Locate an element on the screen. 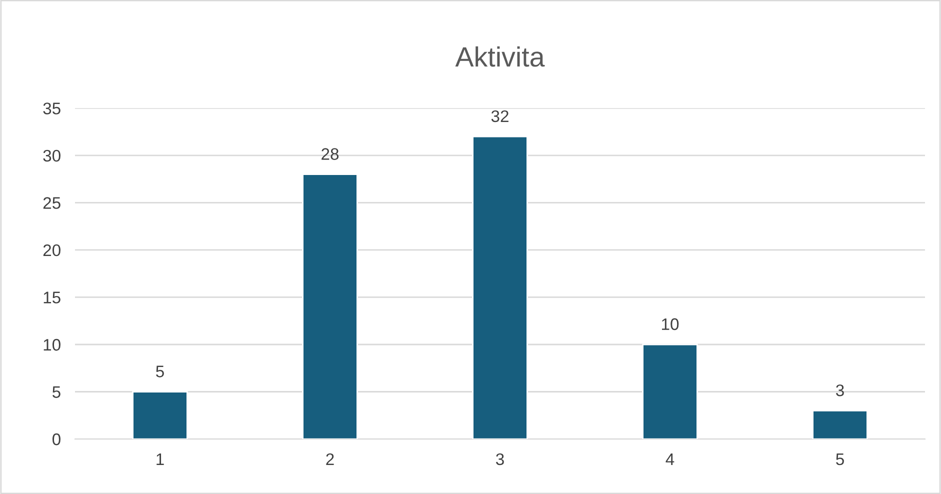 The height and width of the screenshot is (494, 941). y-tick-label: 25 is located at coordinates (51, 203).